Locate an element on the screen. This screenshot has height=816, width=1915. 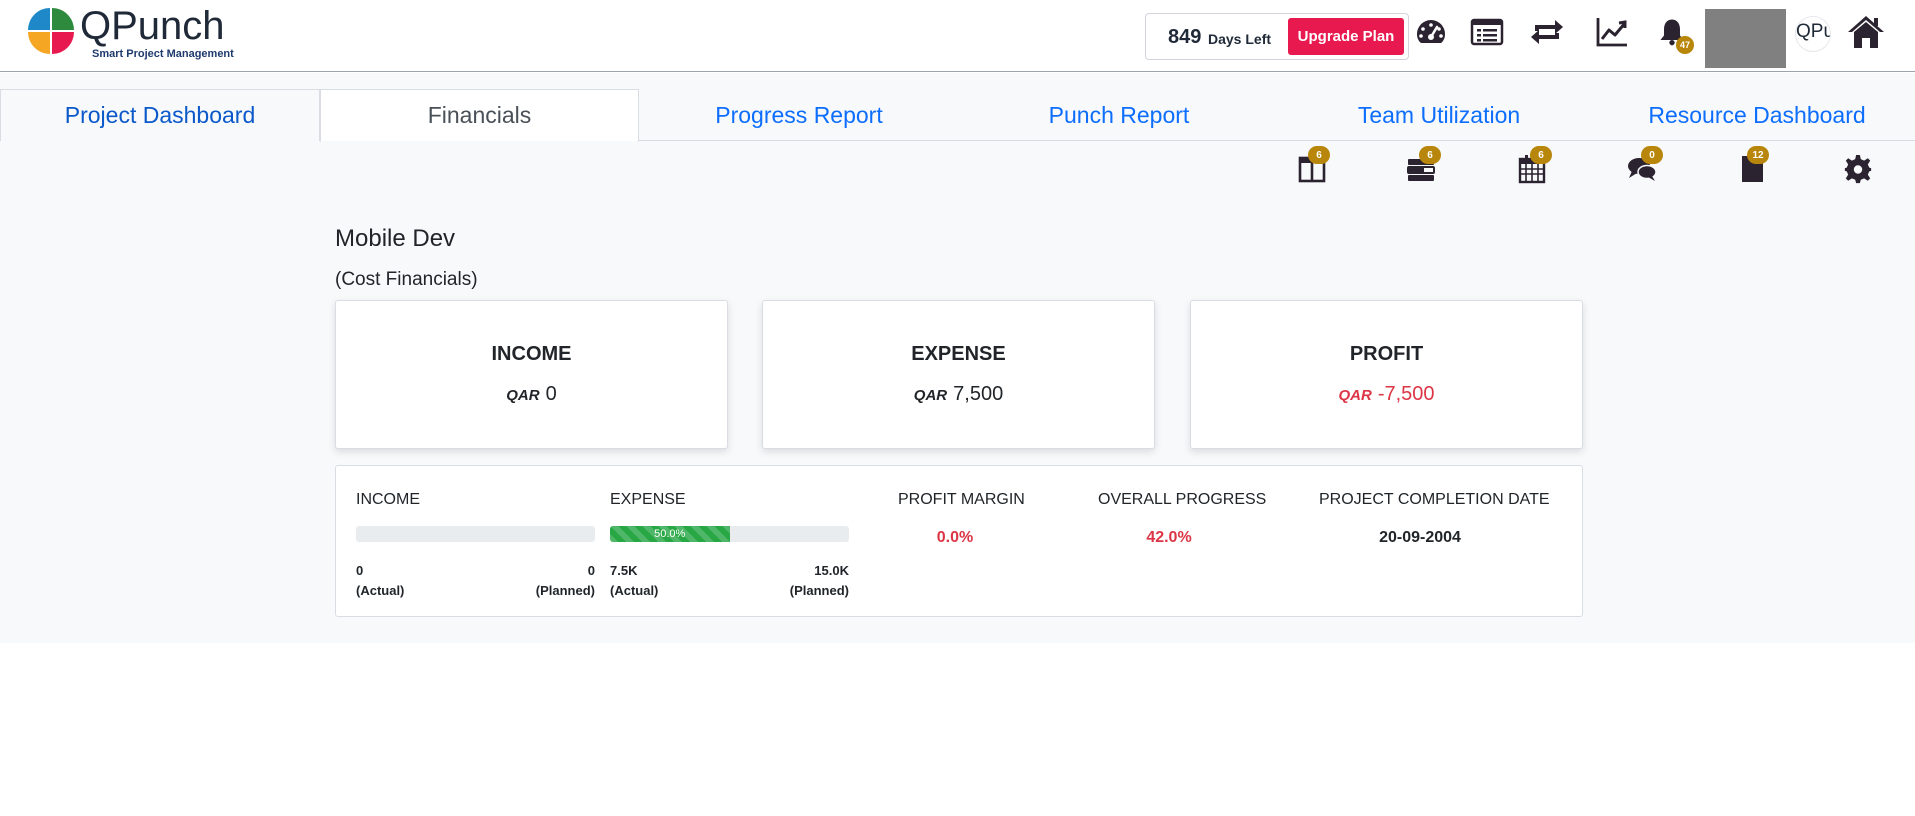
profit-card-value: QAR -7,500 is located at coordinates (1386, 394).